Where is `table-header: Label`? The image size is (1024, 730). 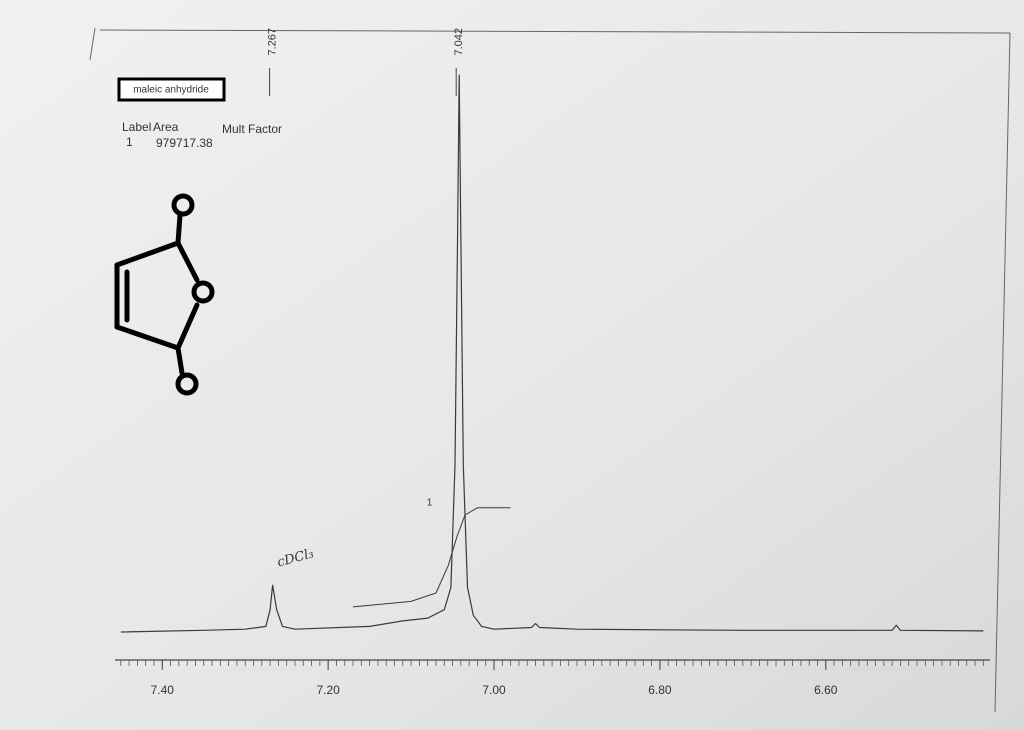 table-header: Label is located at coordinates (136, 127).